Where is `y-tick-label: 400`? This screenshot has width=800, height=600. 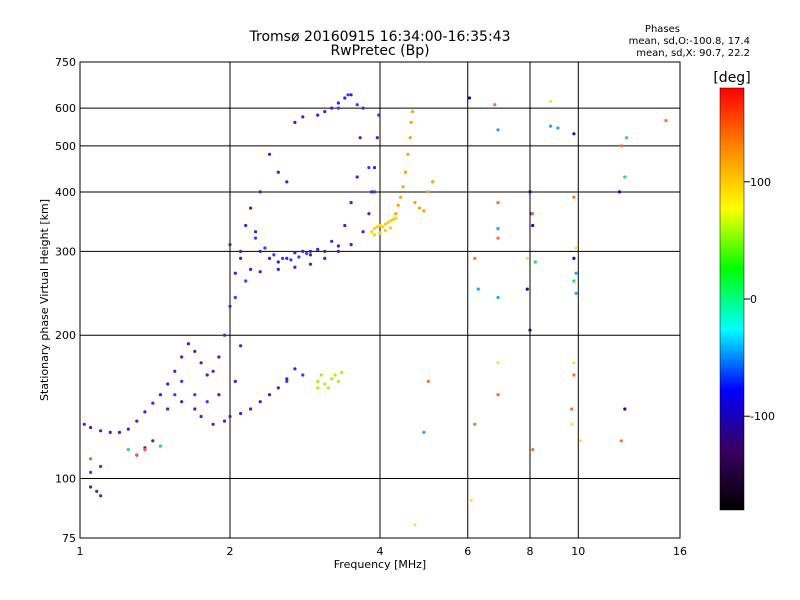 y-tick-label: 400 is located at coordinates (65, 192).